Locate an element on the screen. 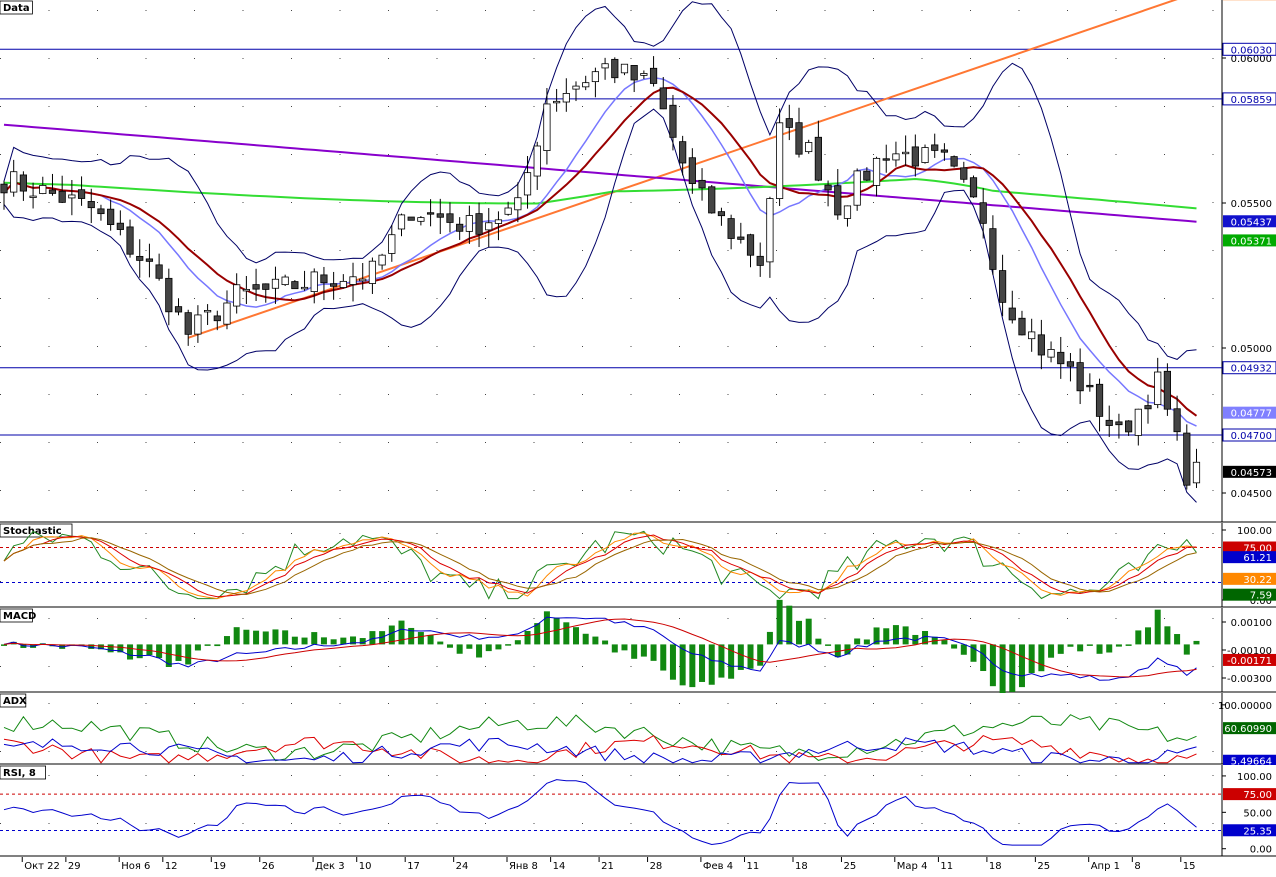 The width and height of the screenshot is (1276, 877). y-tick-label: 0.00 is located at coordinates (1261, 850).